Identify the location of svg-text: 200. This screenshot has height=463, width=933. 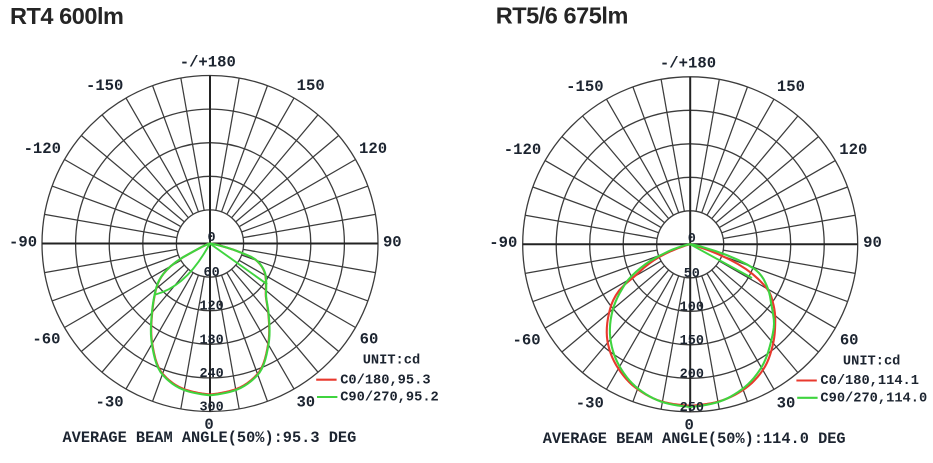
(692, 374).